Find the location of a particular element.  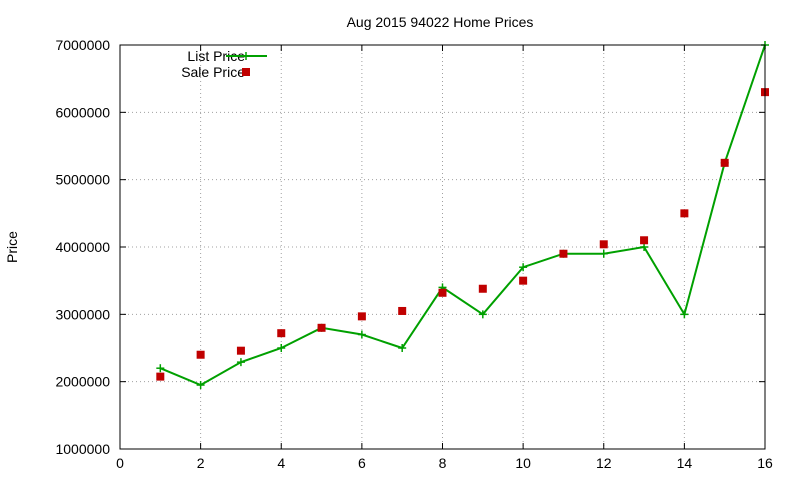

y-tick-label: 2000000 is located at coordinates (82, 382).